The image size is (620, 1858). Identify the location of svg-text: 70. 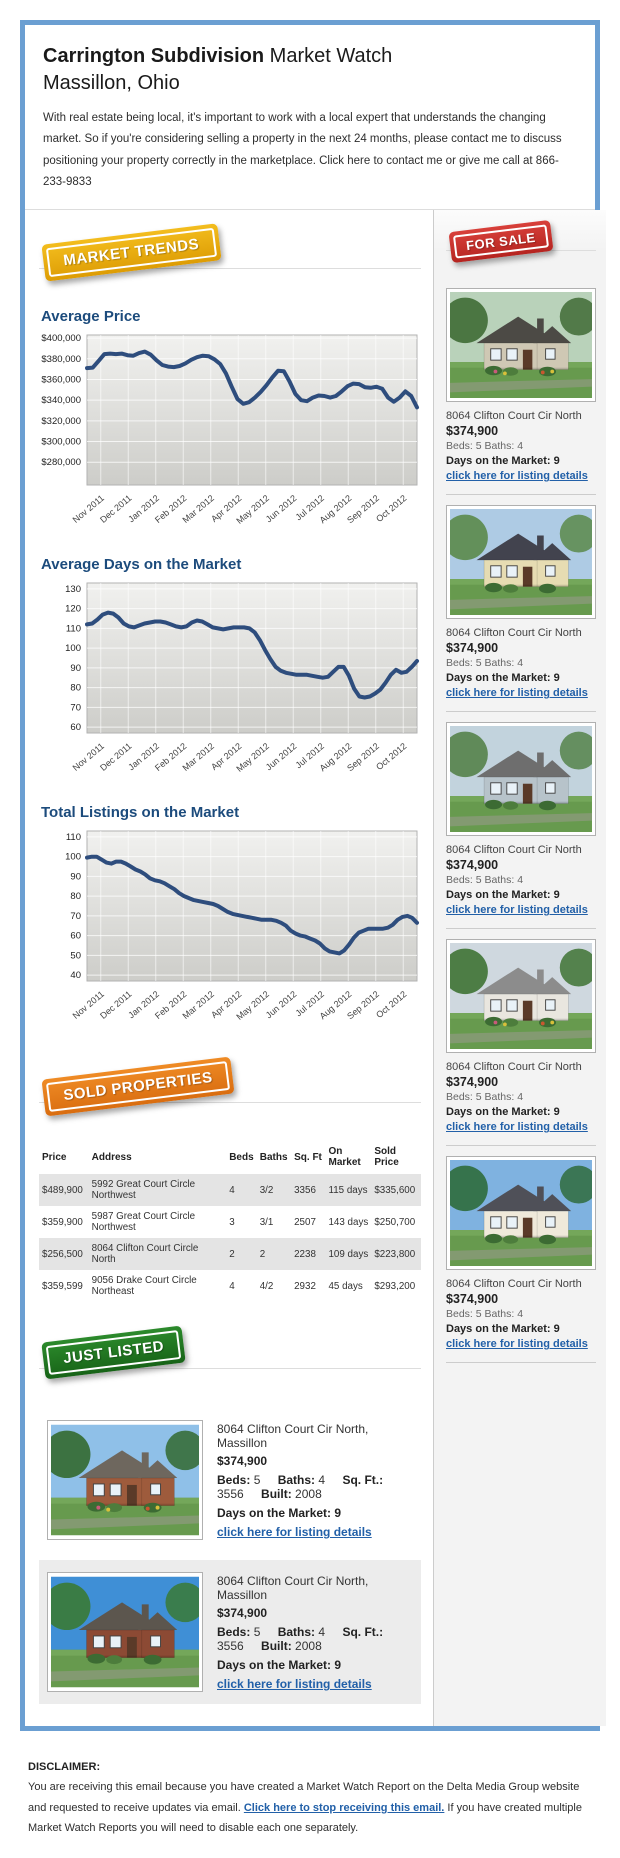
(75, 707).